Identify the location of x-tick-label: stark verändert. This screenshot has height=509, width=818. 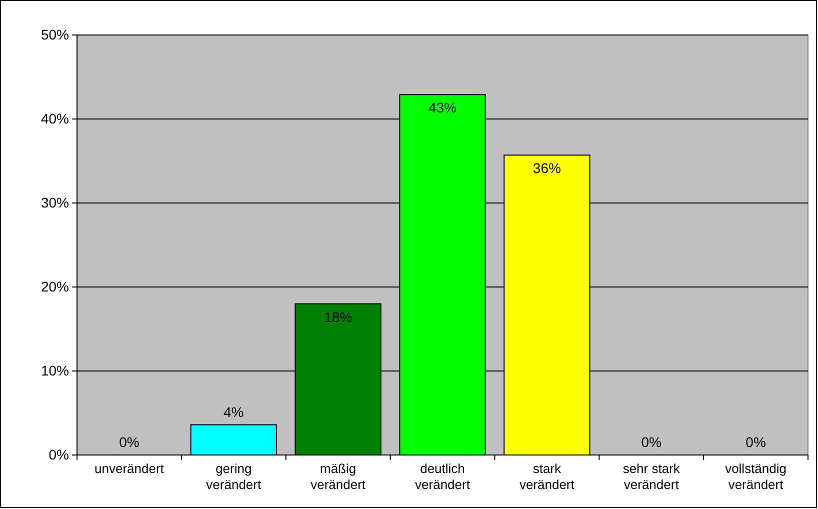
(547, 476).